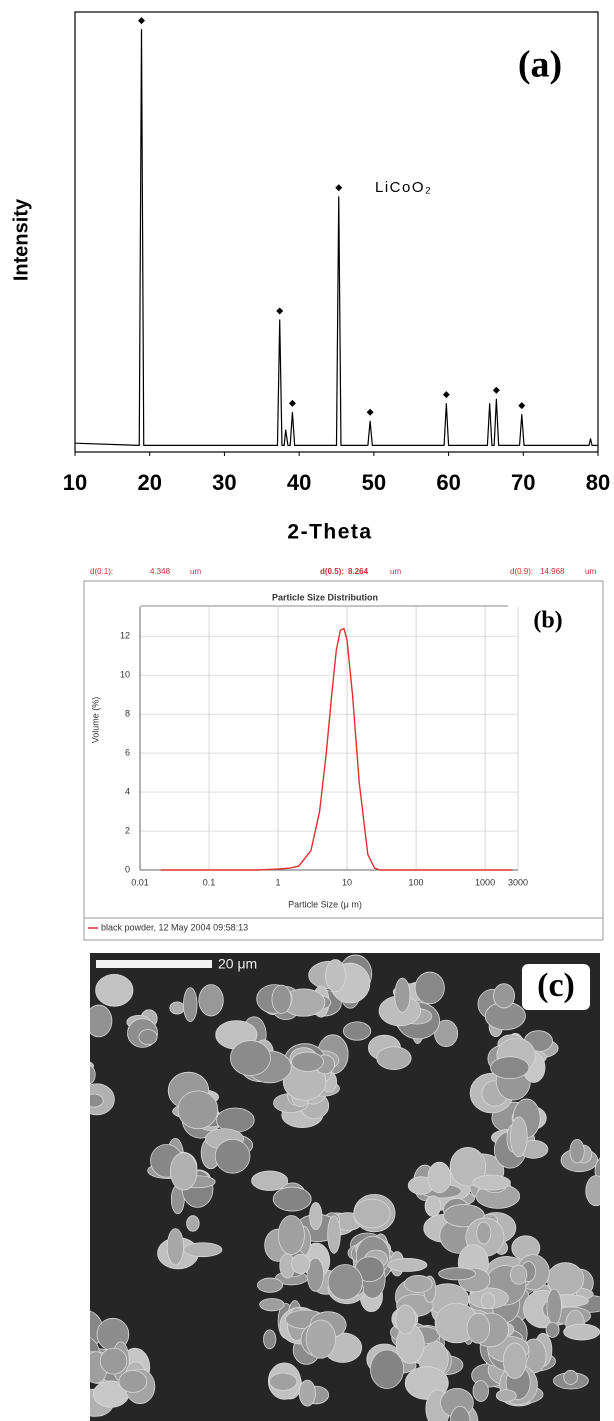 Image resolution: width=614 pixels, height=1421 pixels. Describe the element at coordinates (237, 964) in the screenshot. I see `scale-bar-label: 20 μm` at that location.